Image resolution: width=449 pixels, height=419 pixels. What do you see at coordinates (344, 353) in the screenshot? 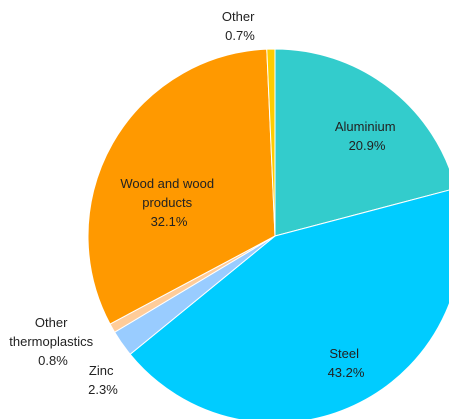
I see `label-steel: Steel` at bounding box center [344, 353].